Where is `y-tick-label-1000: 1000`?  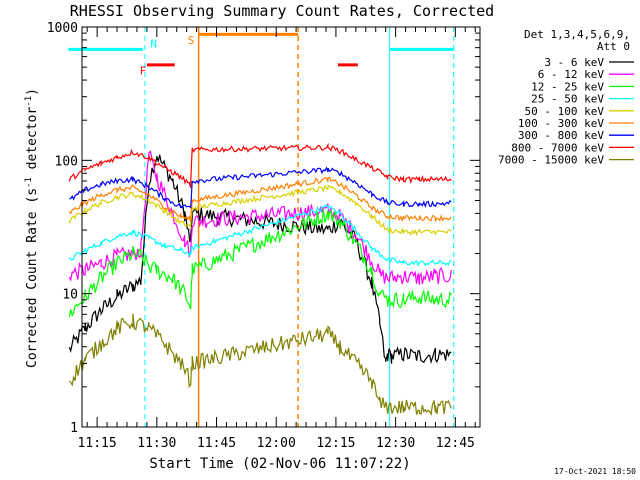
y-tick-label-1000: 1000 is located at coordinates (62, 28).